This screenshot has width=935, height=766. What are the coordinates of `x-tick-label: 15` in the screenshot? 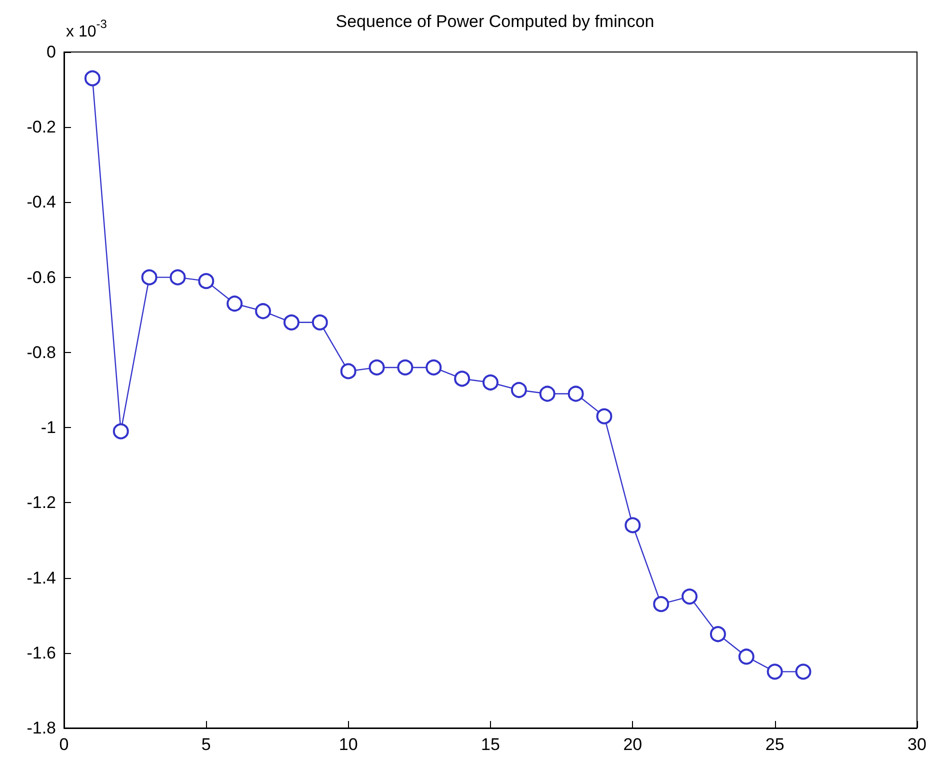 It's located at (490, 744).